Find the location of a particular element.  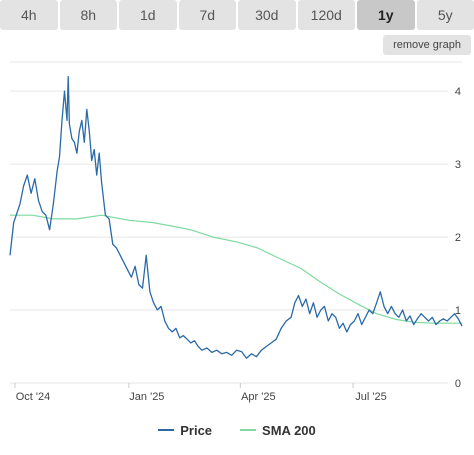

legend-item-sma: SMA 200 is located at coordinates (278, 430).